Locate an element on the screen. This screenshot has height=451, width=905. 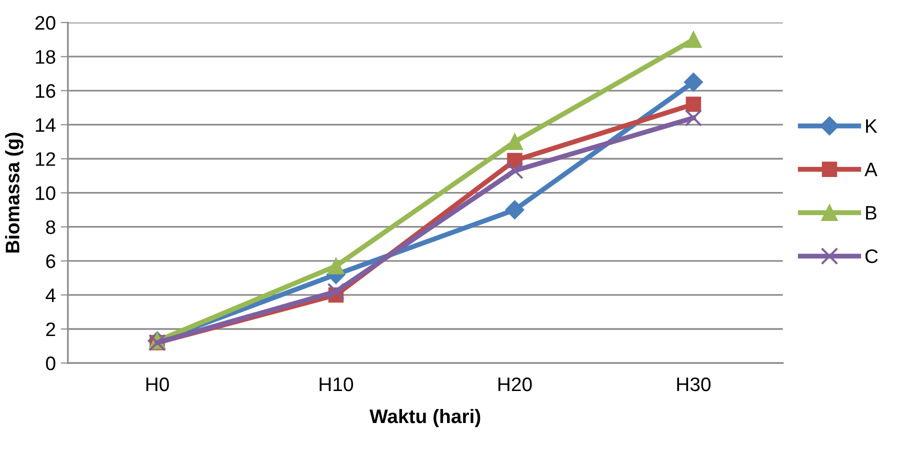
legend-label: C is located at coordinates (871, 256).